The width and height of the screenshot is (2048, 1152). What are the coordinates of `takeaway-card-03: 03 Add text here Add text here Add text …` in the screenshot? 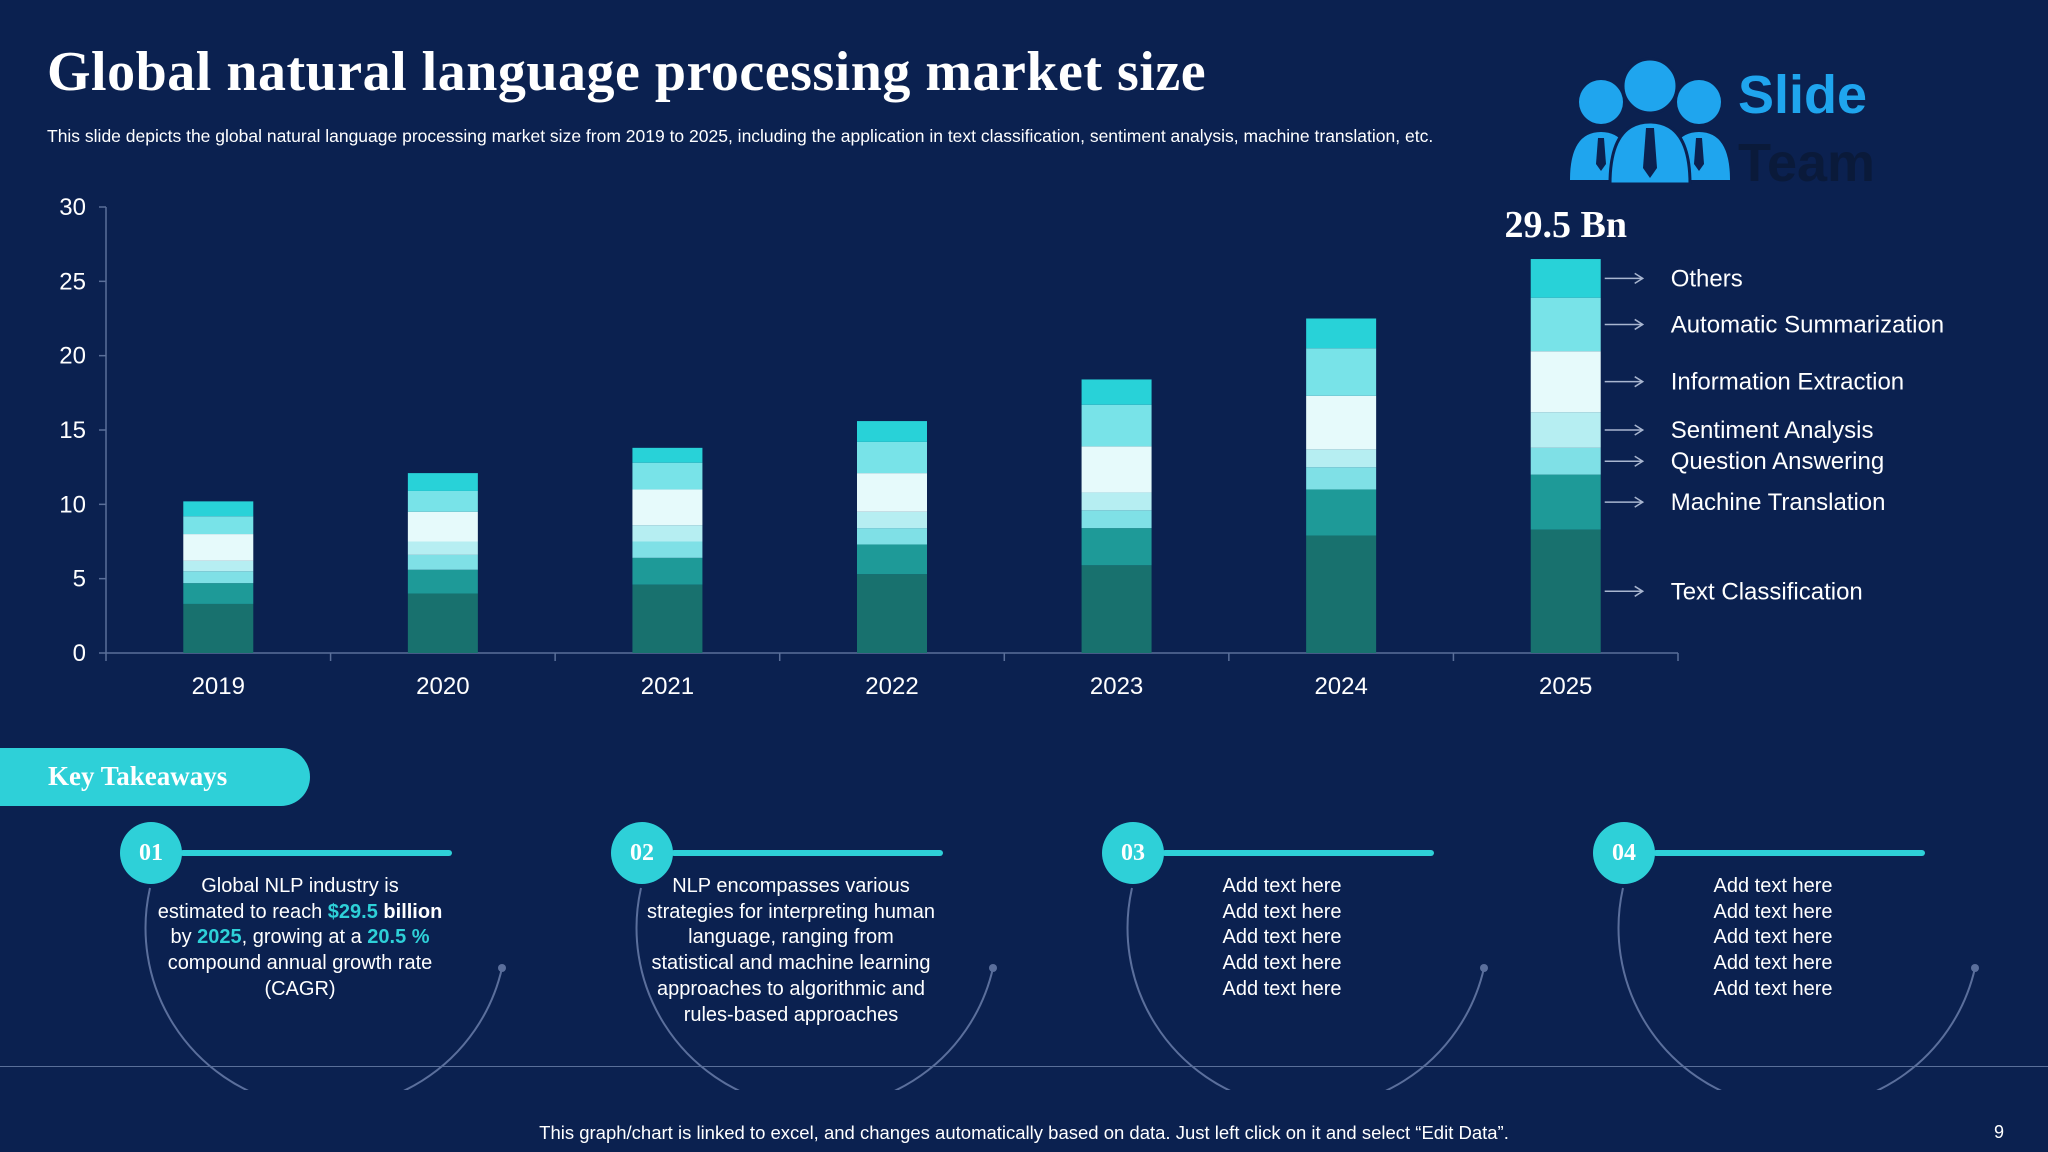 It's located at (1312, 955).